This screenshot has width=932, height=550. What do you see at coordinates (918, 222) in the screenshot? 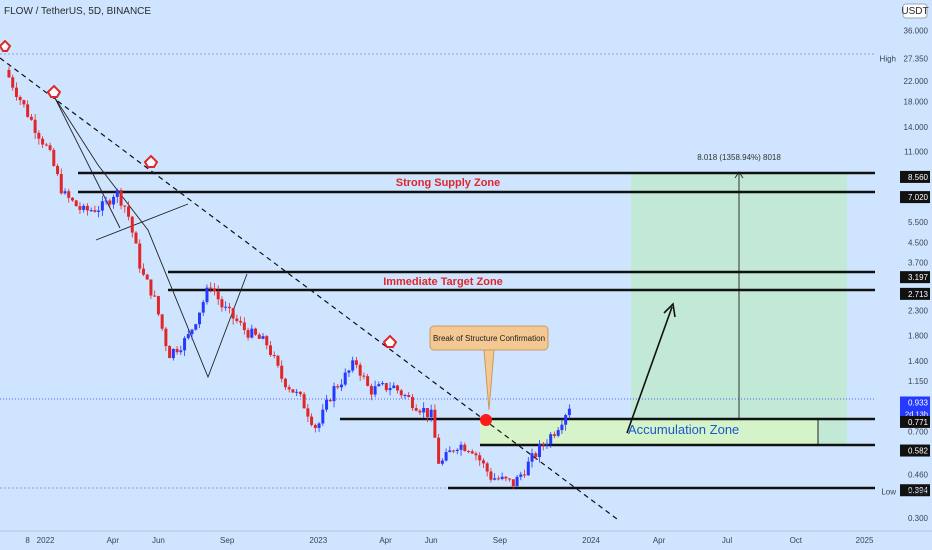
I see `price-tick-8: 5.500` at bounding box center [918, 222].